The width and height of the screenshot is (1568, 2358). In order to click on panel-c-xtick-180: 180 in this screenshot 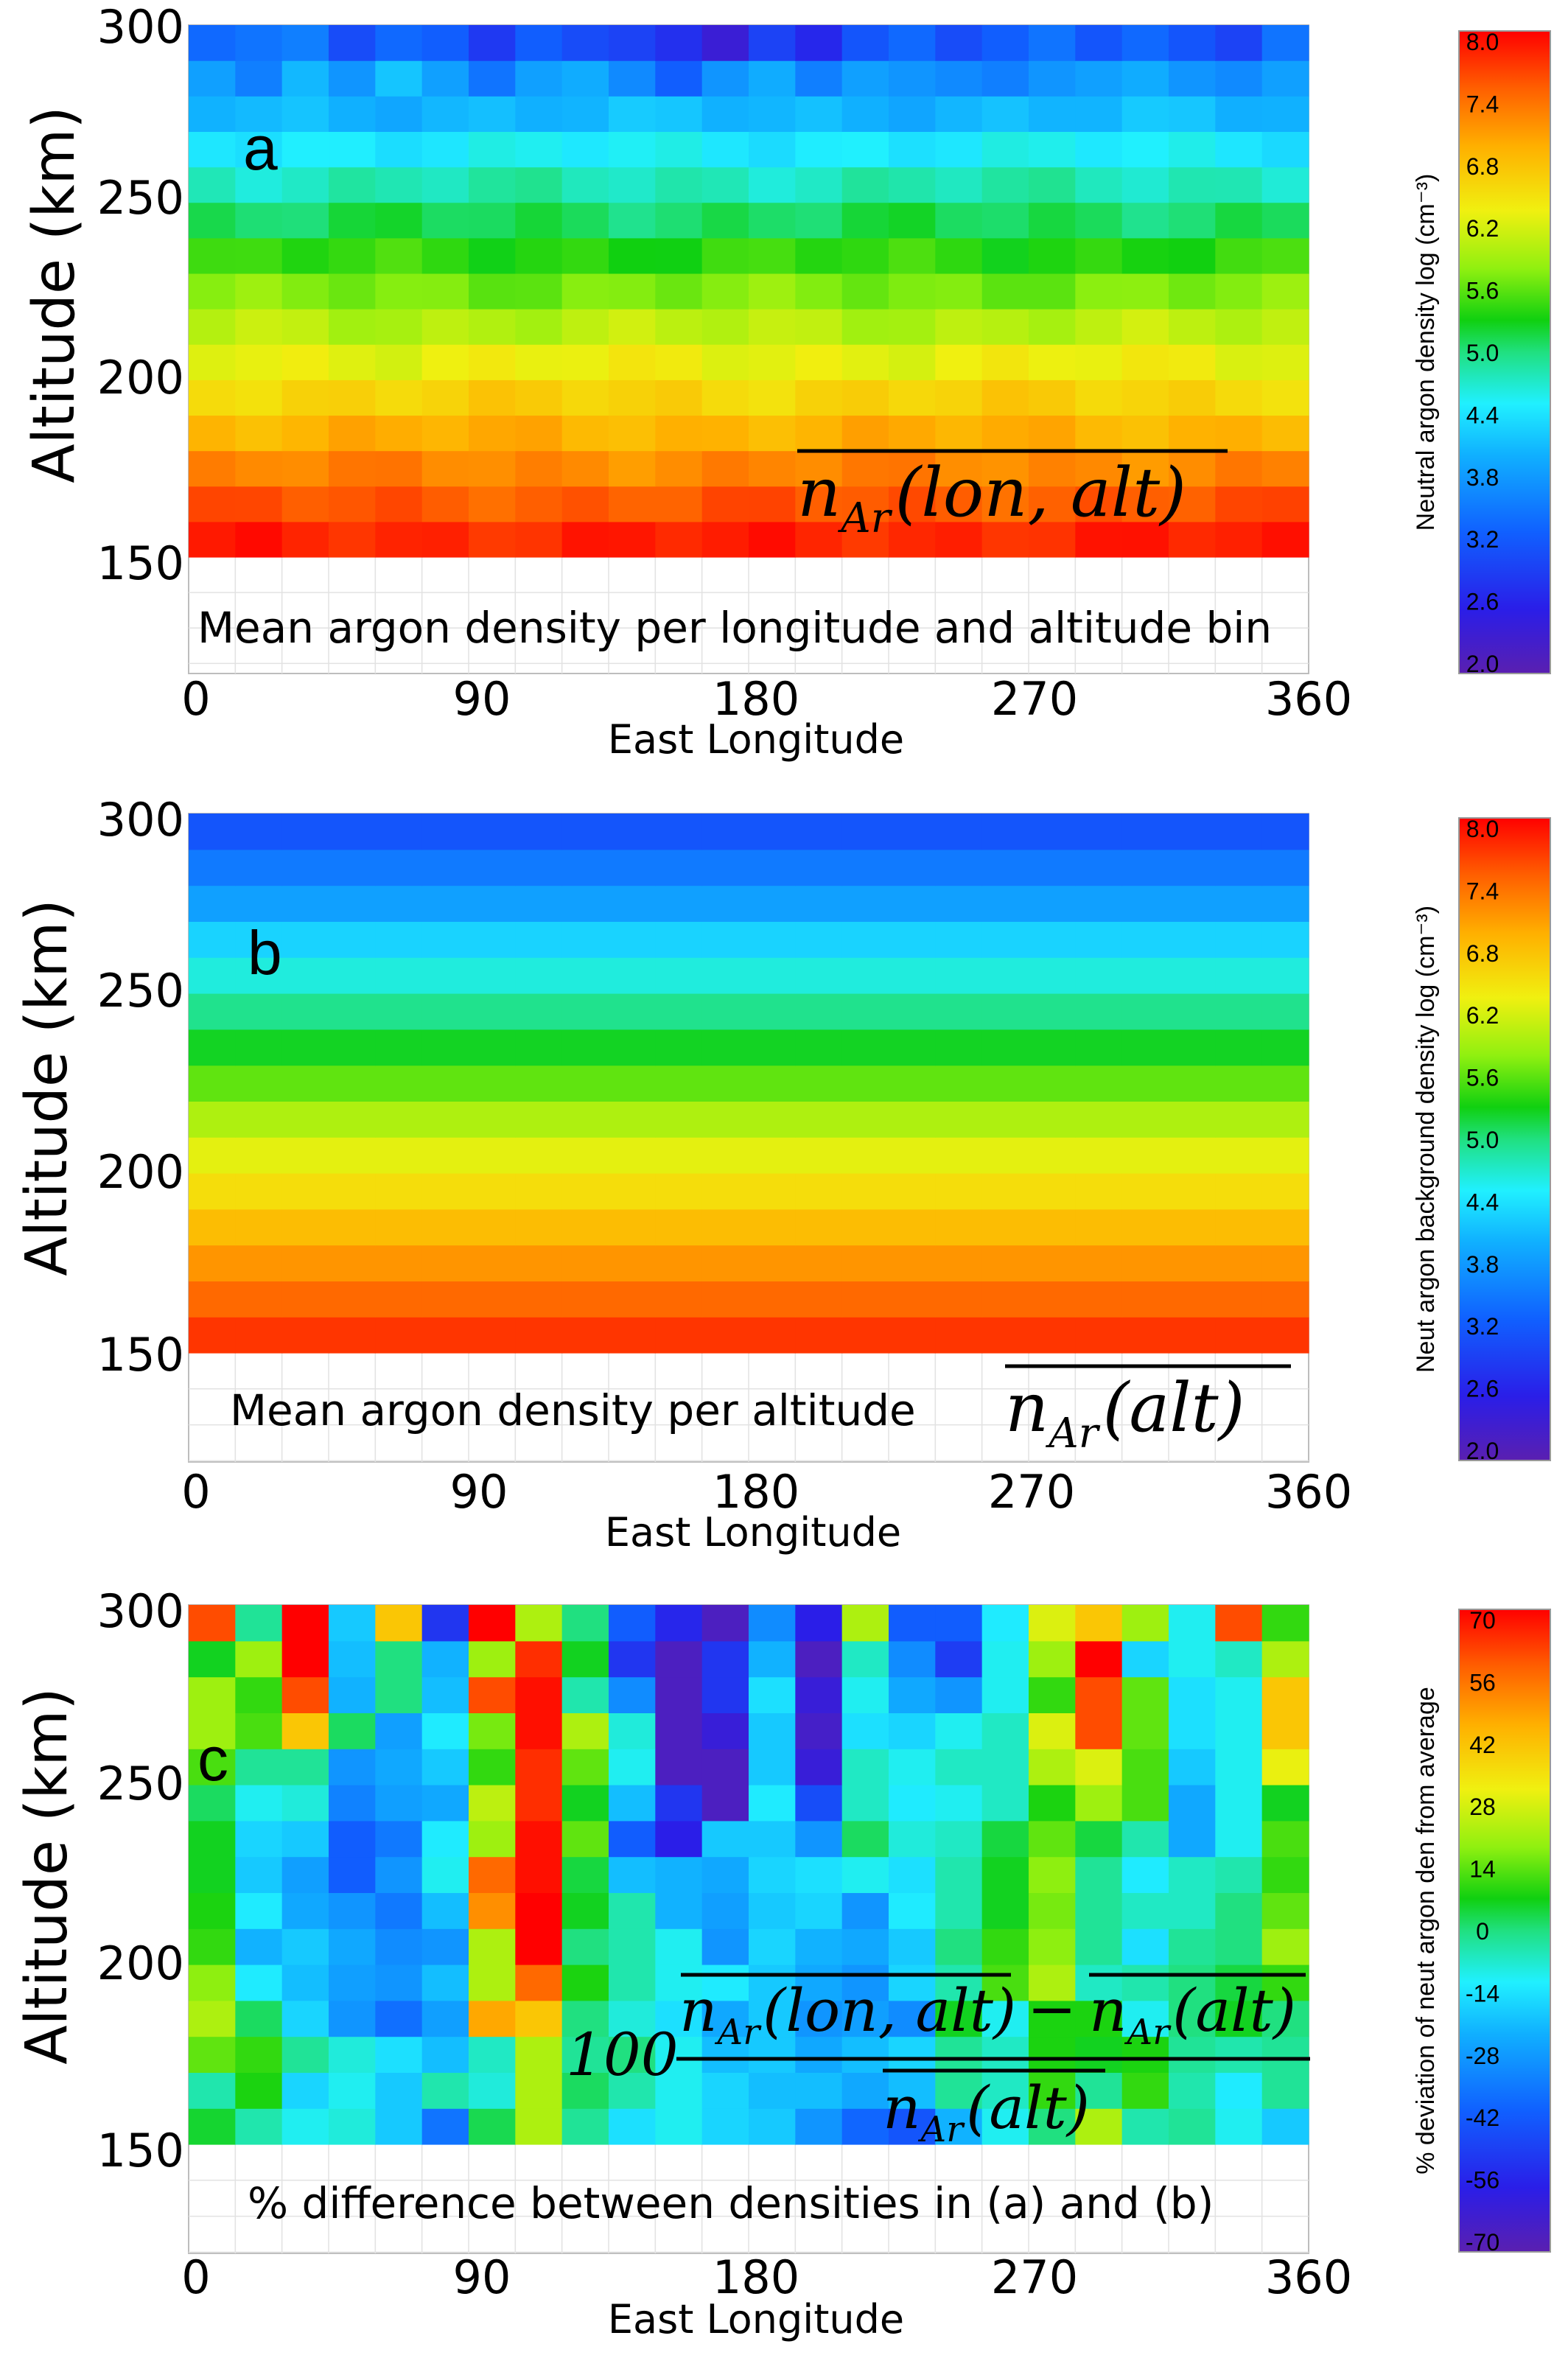, I will do `click(756, 2277)`.